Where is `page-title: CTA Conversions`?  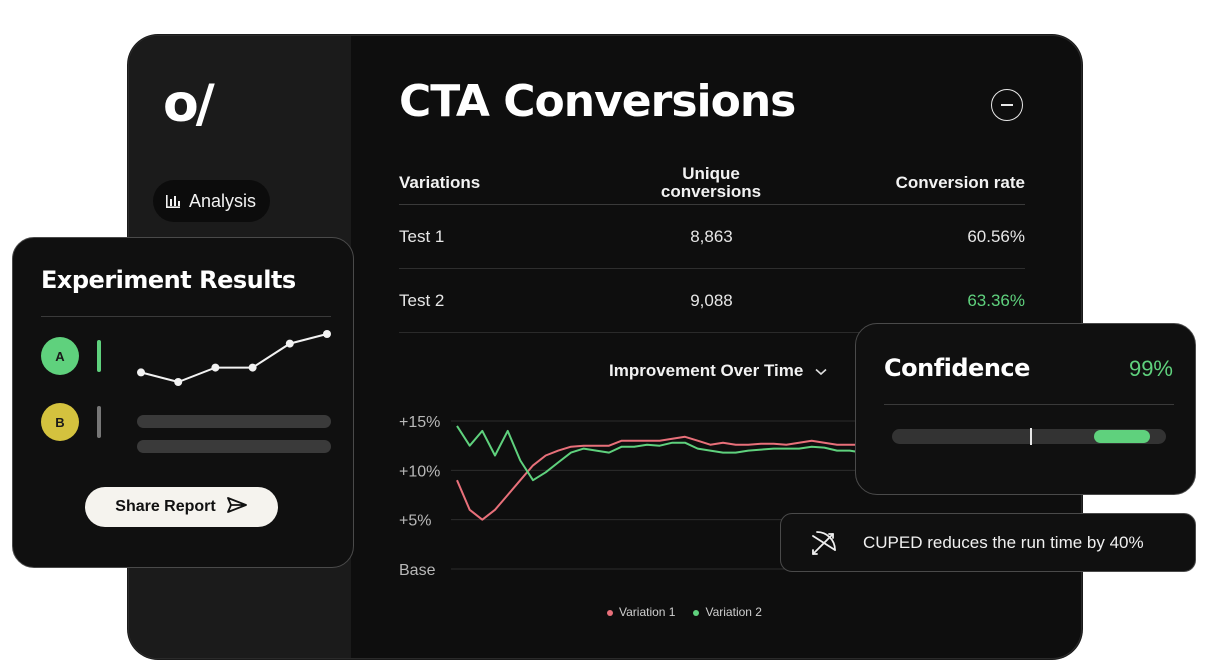 page-title: CTA Conversions is located at coordinates (597, 101).